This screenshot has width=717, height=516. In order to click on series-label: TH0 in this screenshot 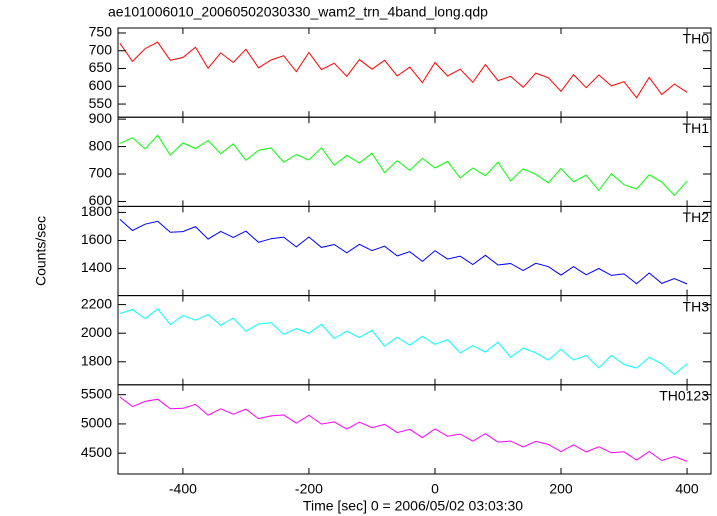, I will do `click(696, 39)`.